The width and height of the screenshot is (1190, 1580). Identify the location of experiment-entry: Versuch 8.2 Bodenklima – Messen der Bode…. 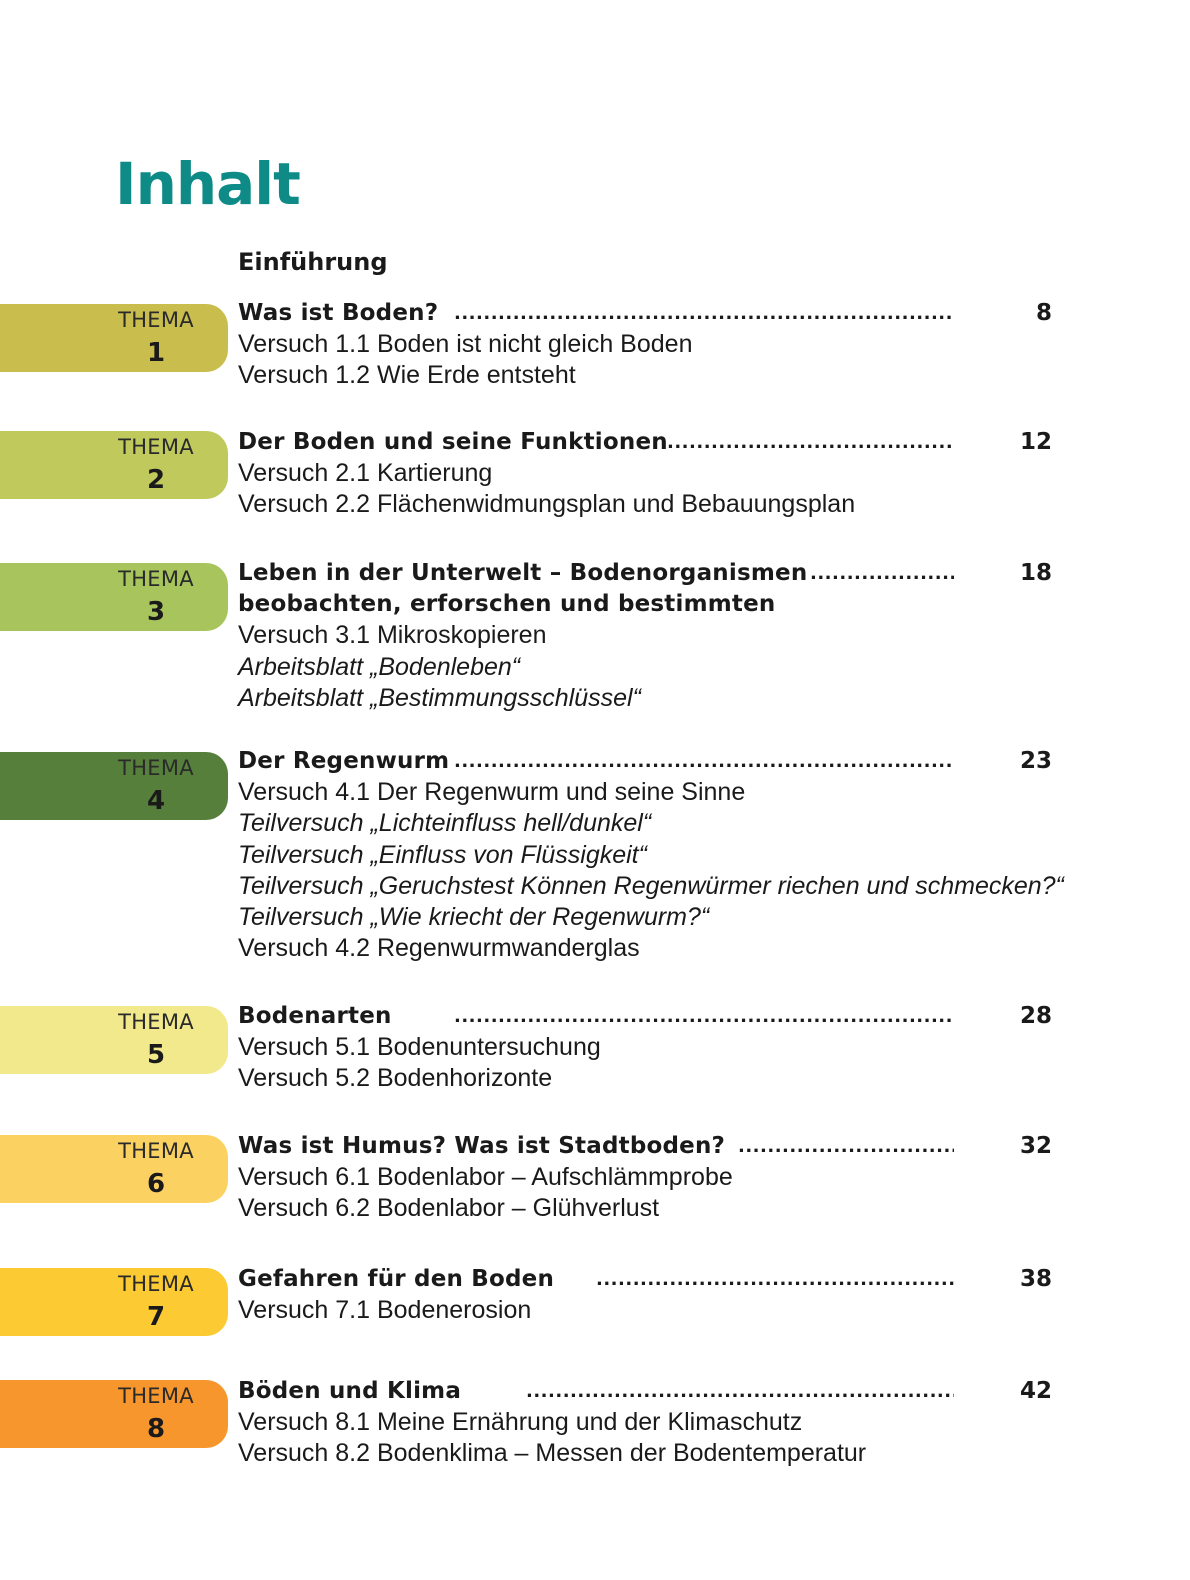
(552, 1453).